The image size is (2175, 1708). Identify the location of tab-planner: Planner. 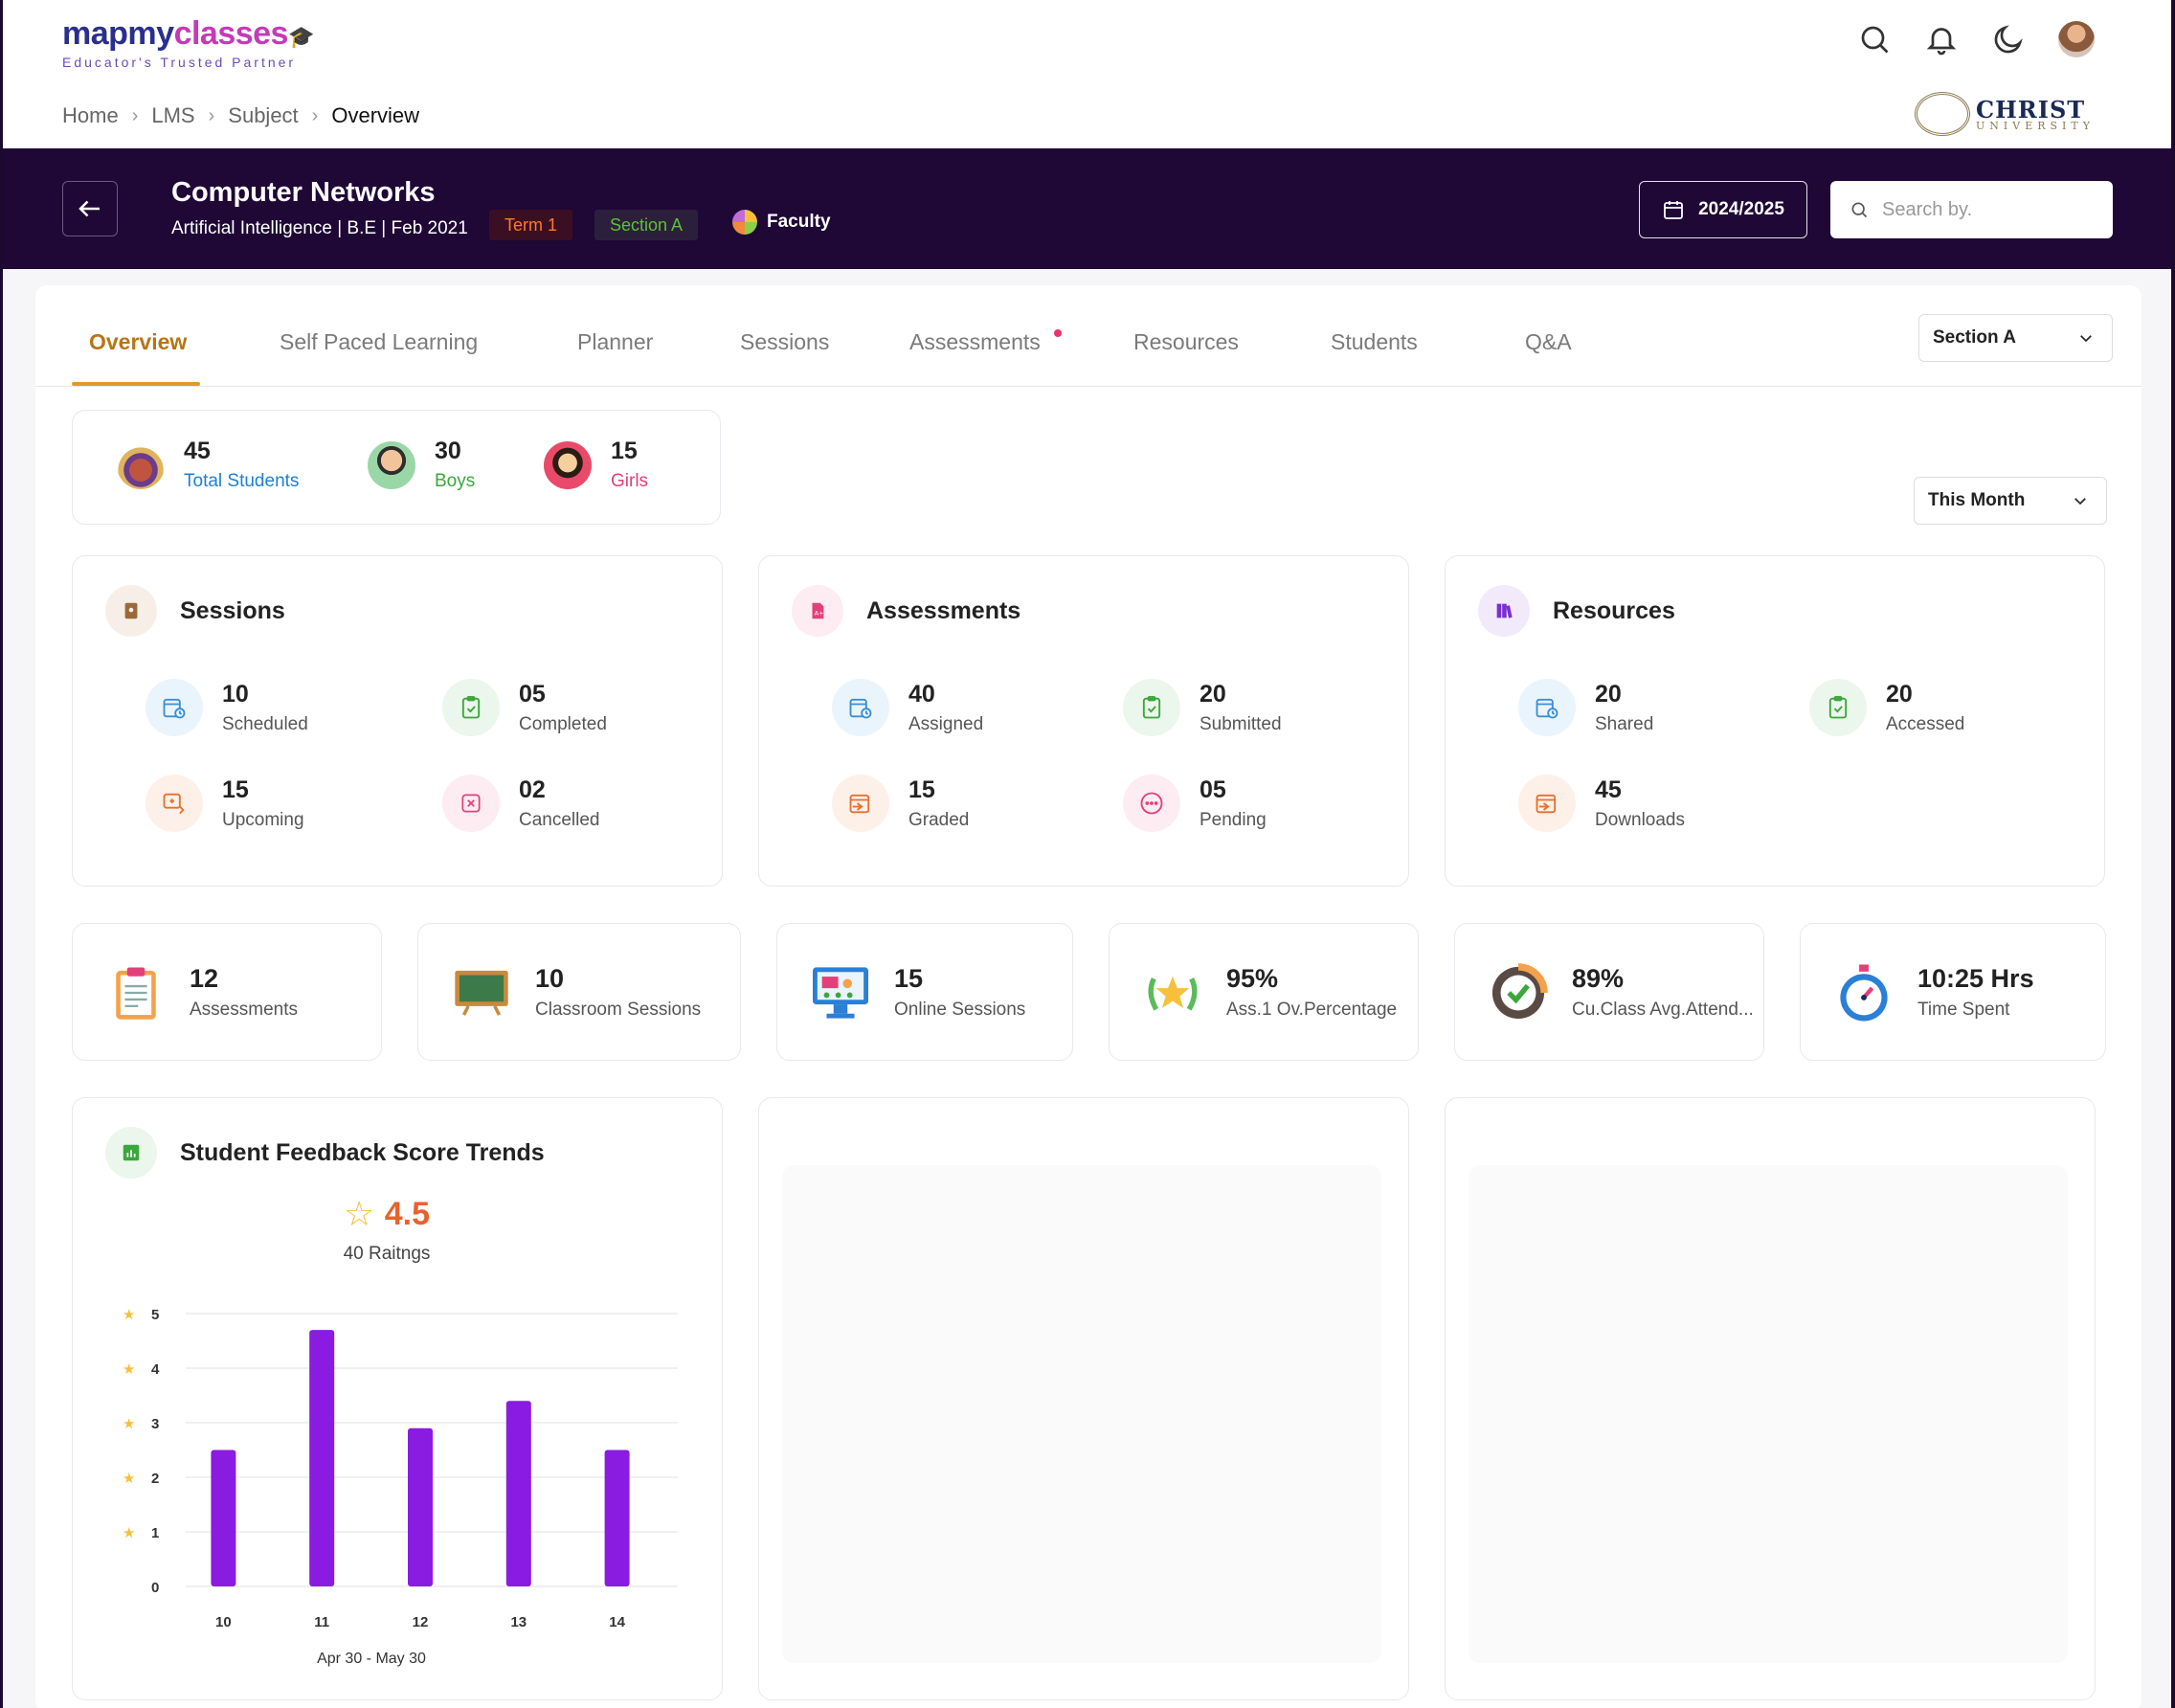
(615, 342).